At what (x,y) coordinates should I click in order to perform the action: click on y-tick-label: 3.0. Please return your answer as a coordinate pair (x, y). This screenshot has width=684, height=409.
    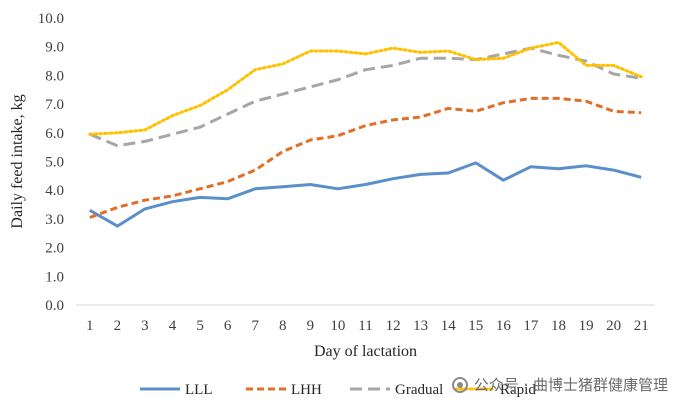
    Looking at the image, I should click on (54, 220).